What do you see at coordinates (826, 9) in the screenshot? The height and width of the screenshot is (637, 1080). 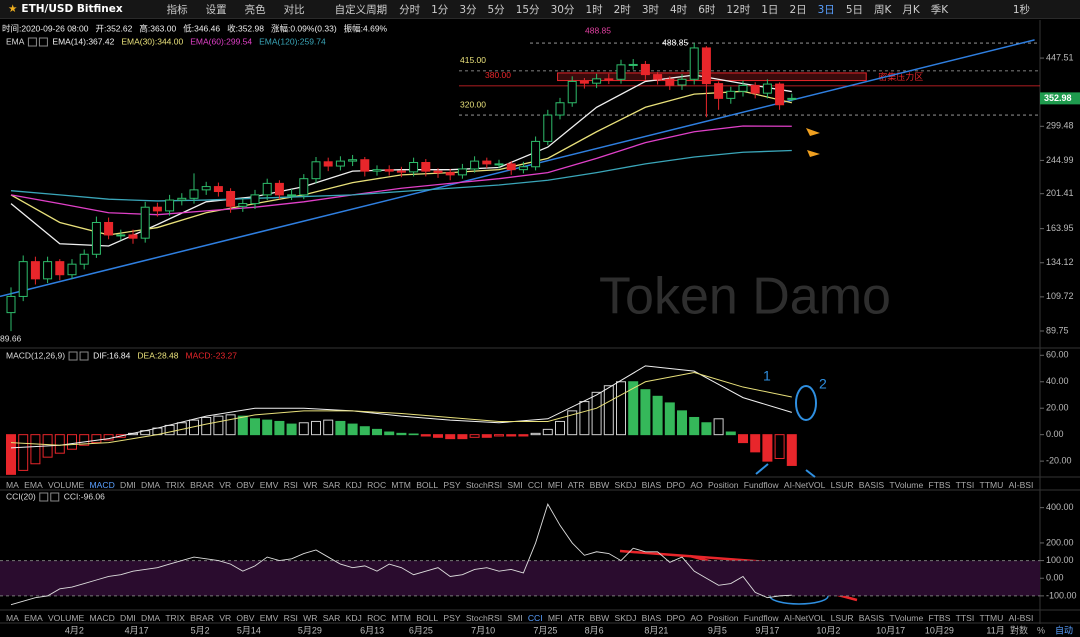 I see `period-button: 3日` at bounding box center [826, 9].